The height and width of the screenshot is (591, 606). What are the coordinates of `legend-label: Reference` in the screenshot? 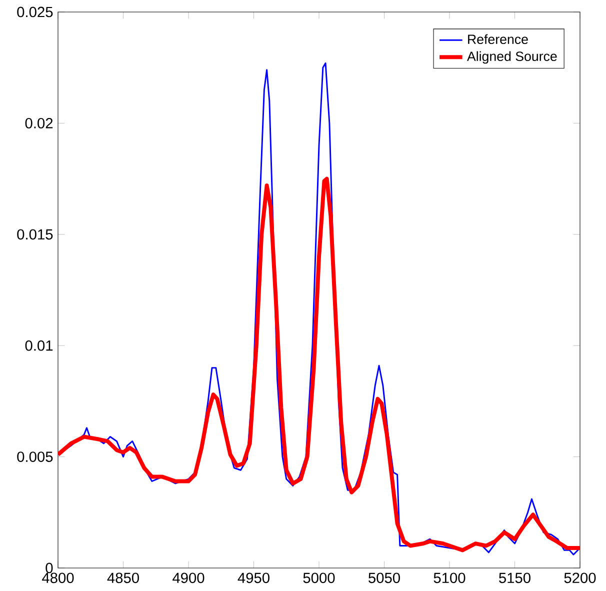 It's located at (498, 39).